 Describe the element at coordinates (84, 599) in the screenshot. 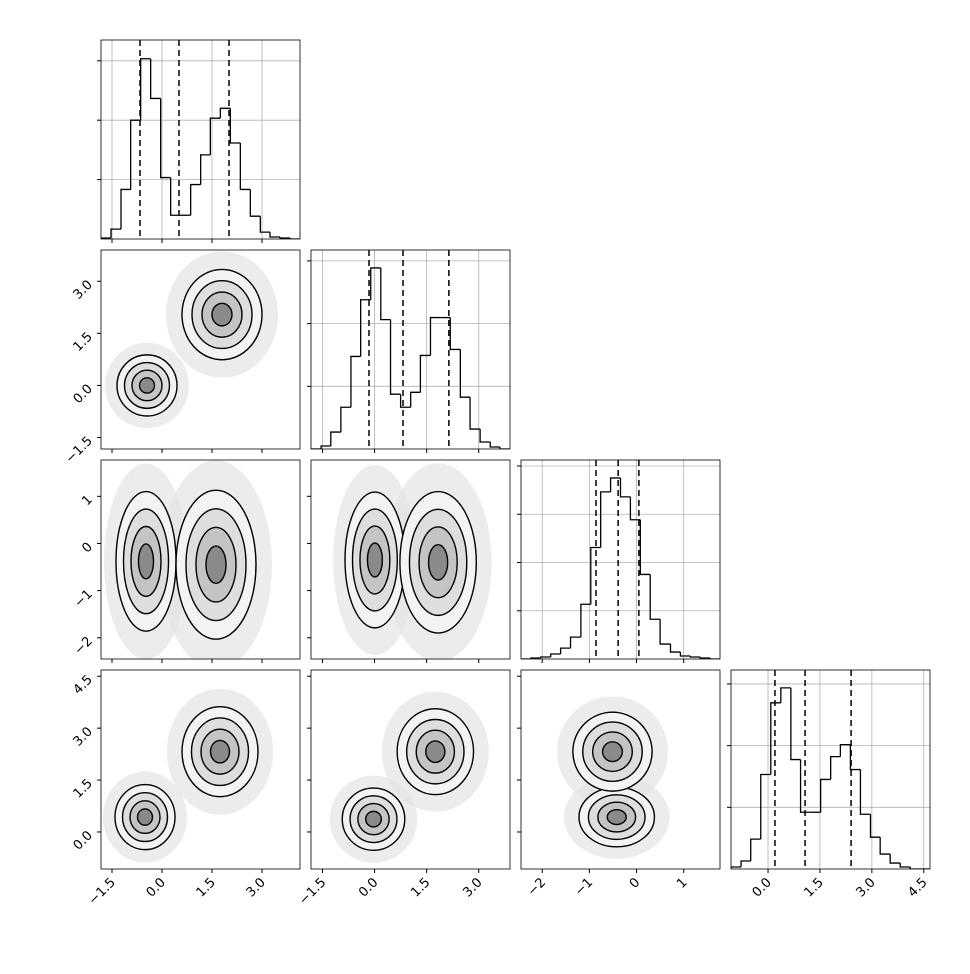

I see `y-tick-label: −1` at that location.